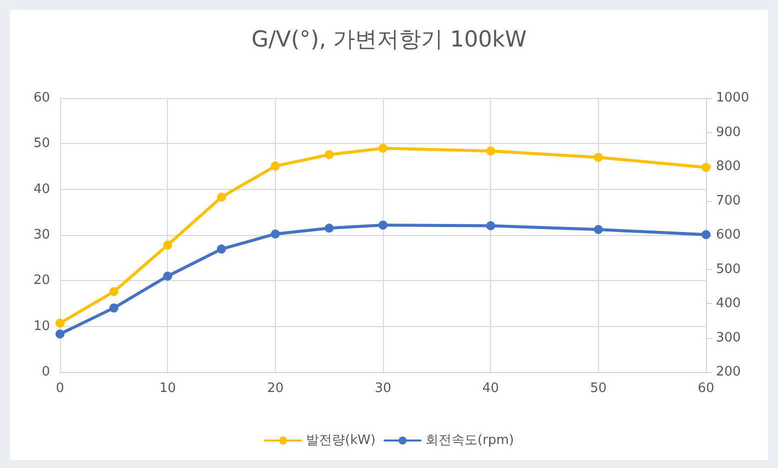 This screenshot has height=468, width=778. I want to click on x-tick-label: 20, so click(275, 388).